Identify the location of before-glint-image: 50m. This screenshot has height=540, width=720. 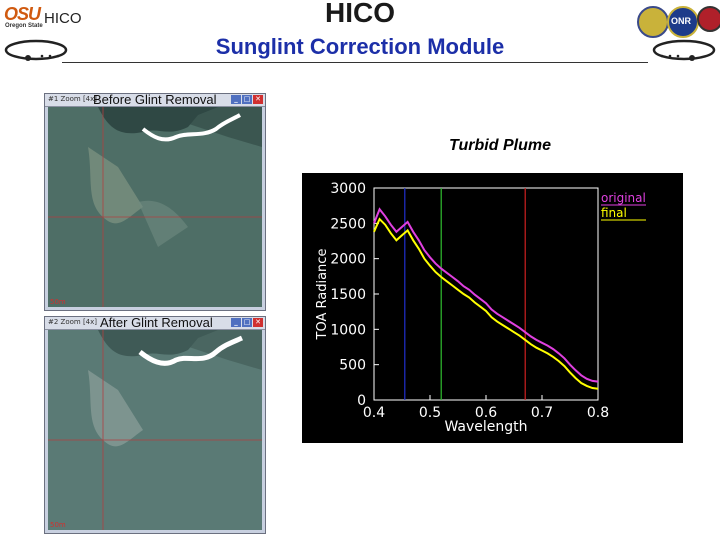
(155, 207).